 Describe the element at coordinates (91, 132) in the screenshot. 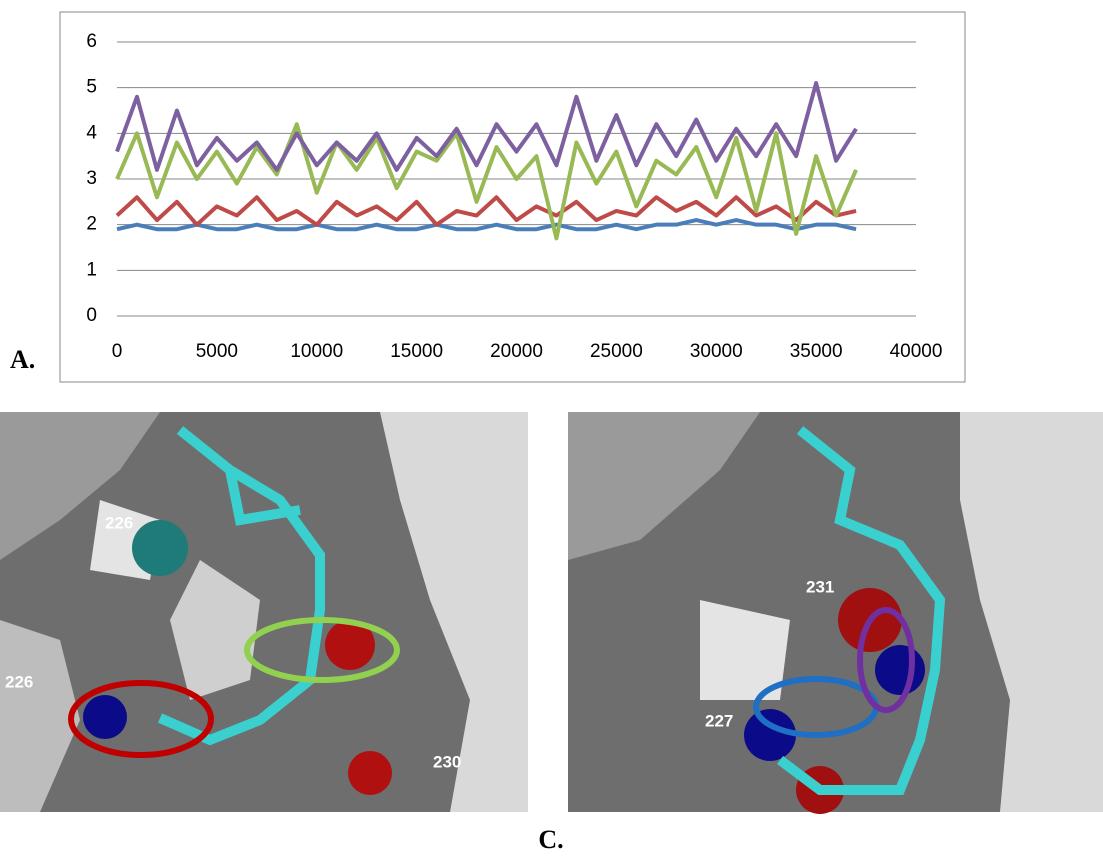

I see `y-tick-label: 4` at that location.